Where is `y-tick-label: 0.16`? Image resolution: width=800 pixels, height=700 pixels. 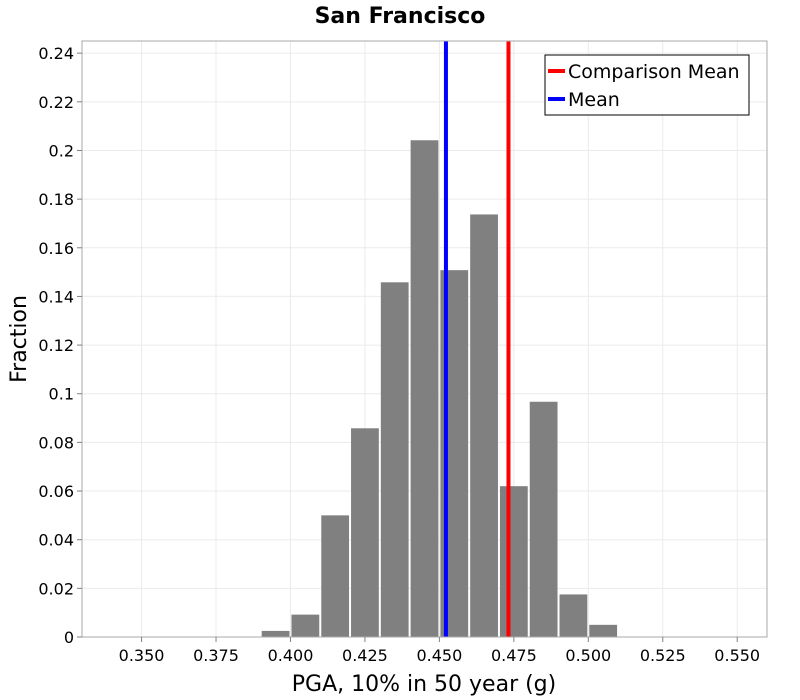 y-tick-label: 0.16 is located at coordinates (56, 248).